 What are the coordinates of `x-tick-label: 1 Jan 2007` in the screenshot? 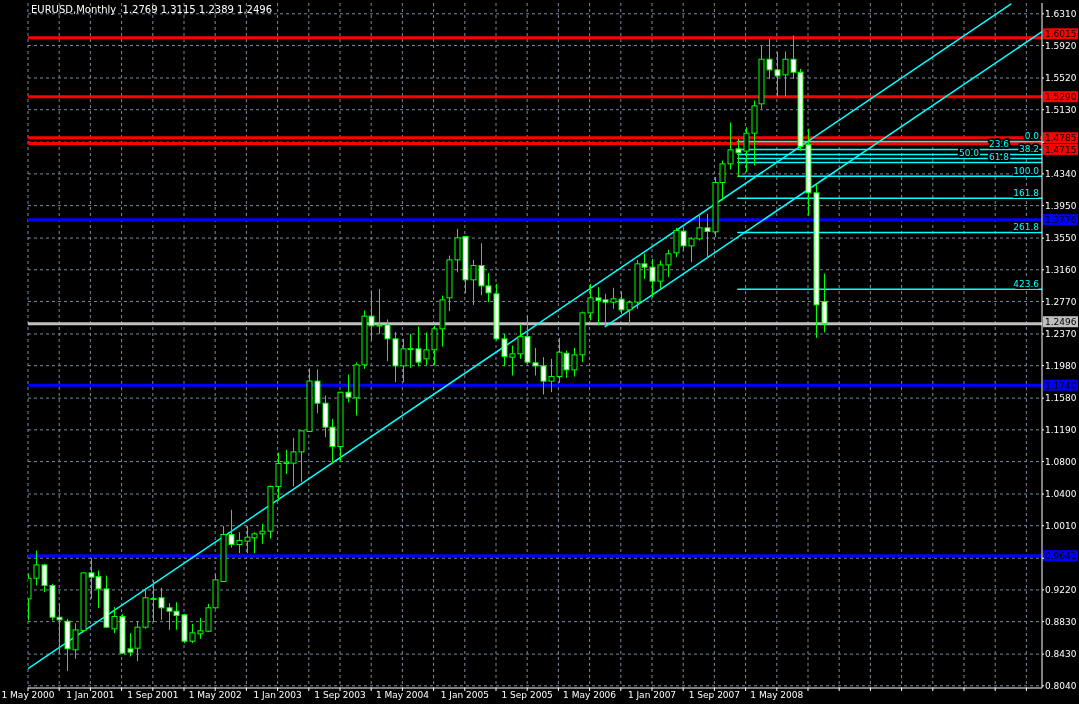 It's located at (652, 695).